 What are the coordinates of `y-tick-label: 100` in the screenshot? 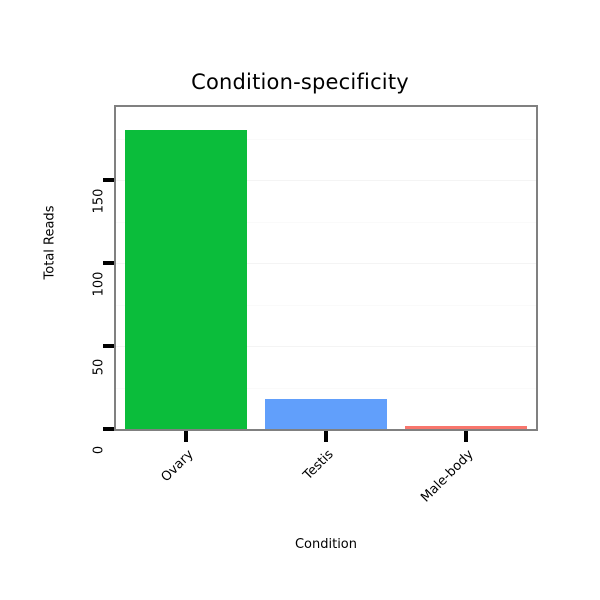 It's located at (99, 284).